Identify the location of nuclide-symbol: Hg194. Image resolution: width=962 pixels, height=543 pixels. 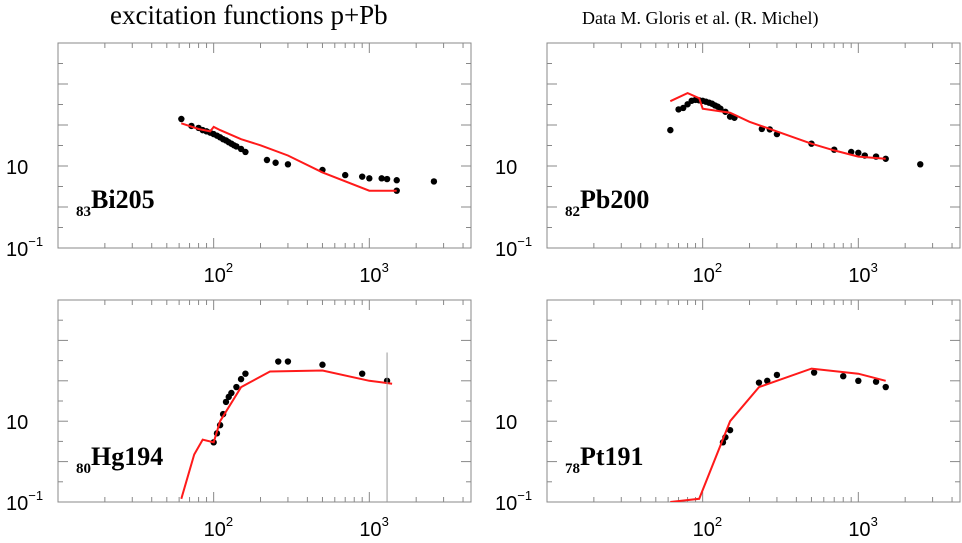
(127, 456).